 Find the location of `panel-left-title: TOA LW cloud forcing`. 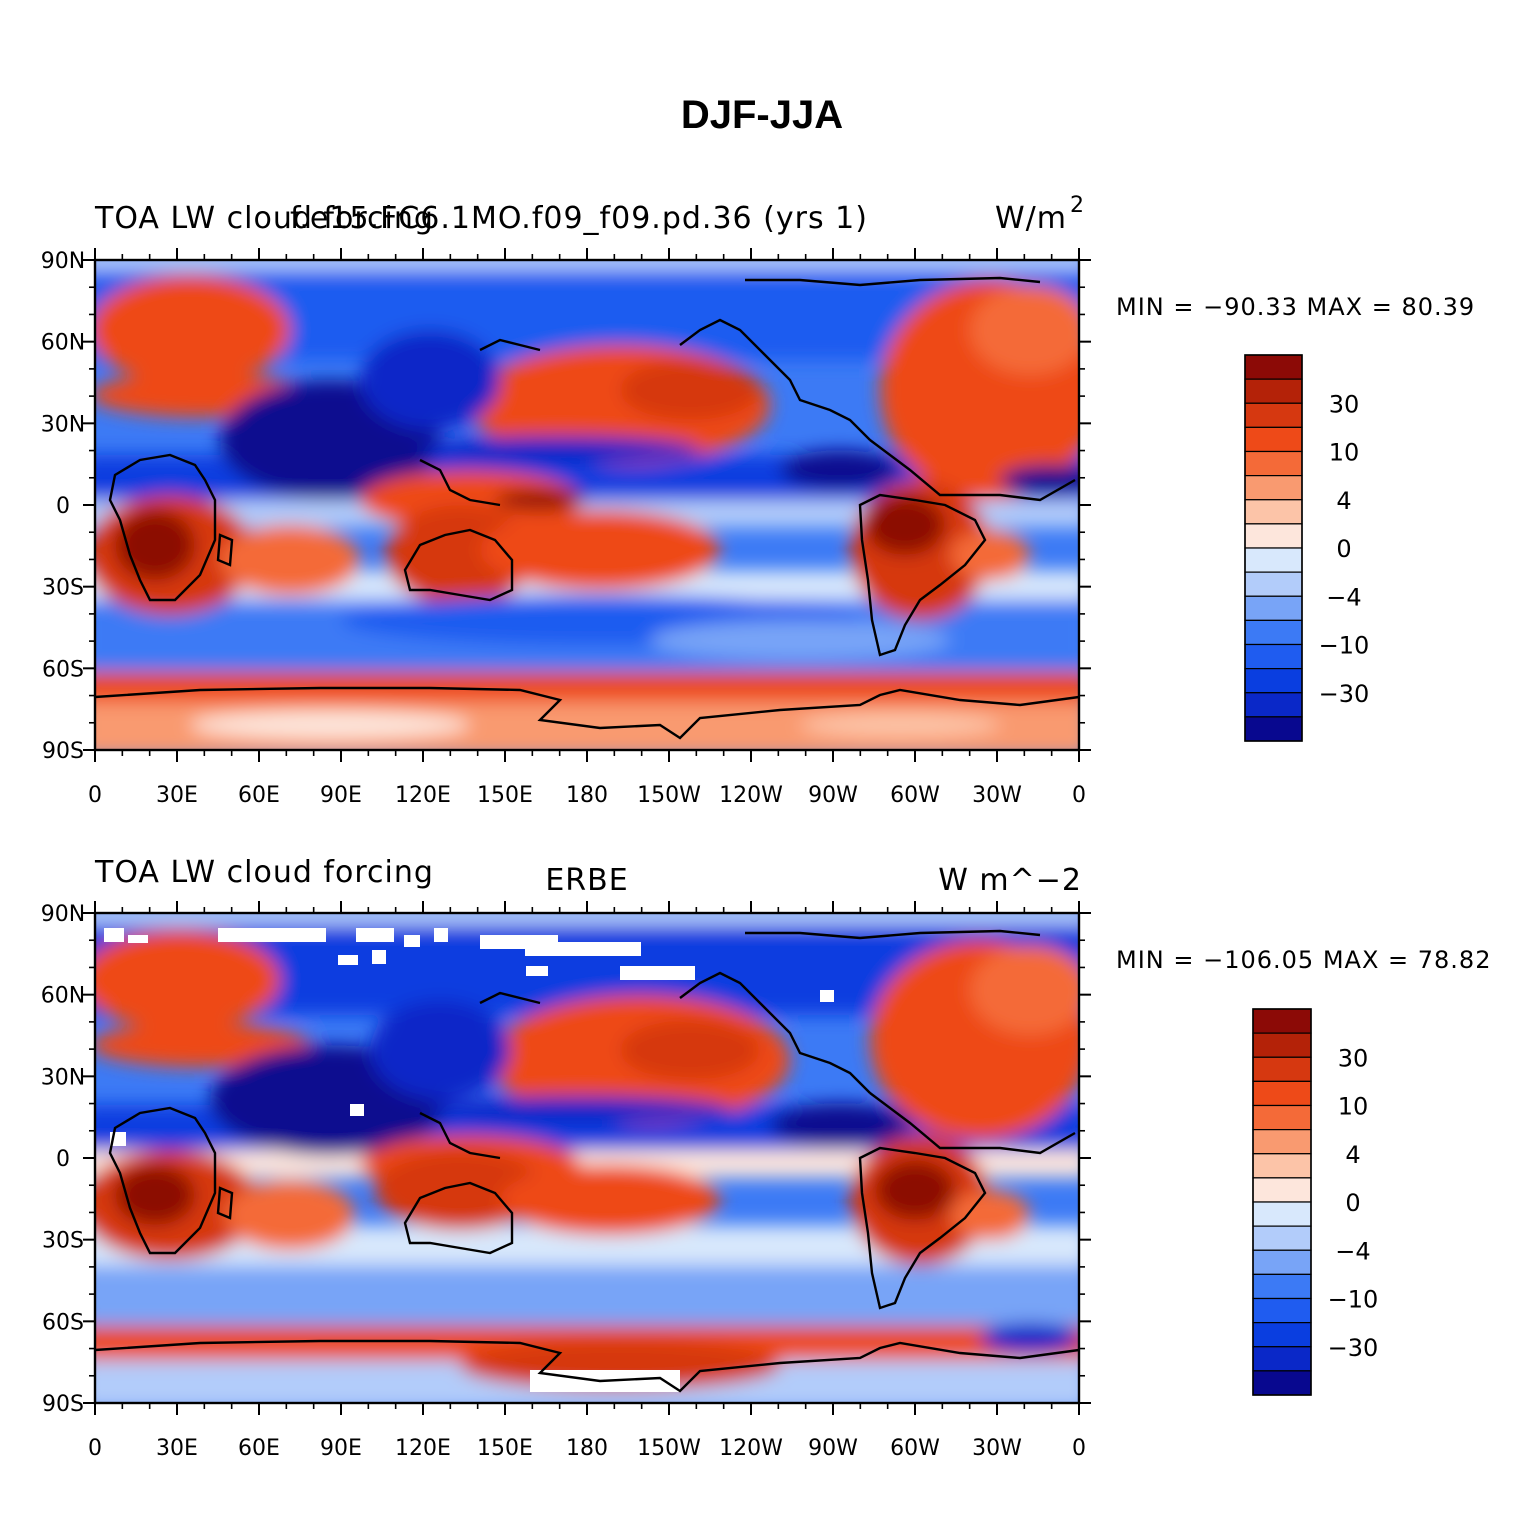

panel-left-title: TOA LW cloud forcing is located at coordinates (264, 218).